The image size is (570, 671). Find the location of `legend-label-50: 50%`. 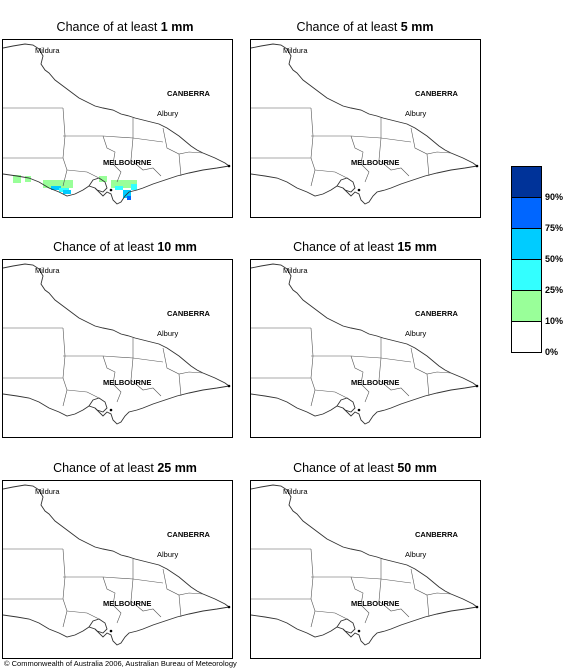

legend-label-50: 50% is located at coordinates (554, 259).